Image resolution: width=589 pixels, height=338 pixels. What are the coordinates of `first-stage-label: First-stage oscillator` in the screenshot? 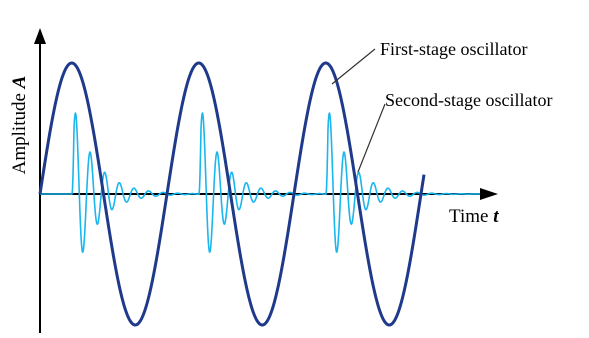 It's located at (453, 49).